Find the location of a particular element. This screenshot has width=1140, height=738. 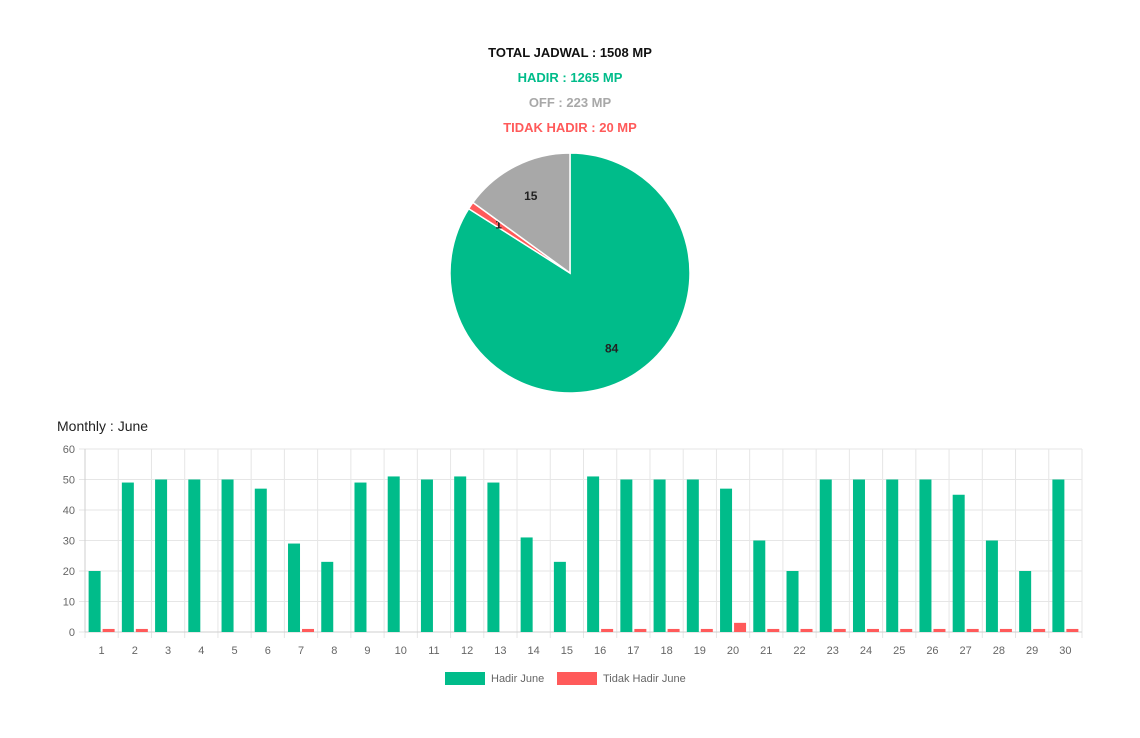

x-tick-label: 22 is located at coordinates (799, 651).